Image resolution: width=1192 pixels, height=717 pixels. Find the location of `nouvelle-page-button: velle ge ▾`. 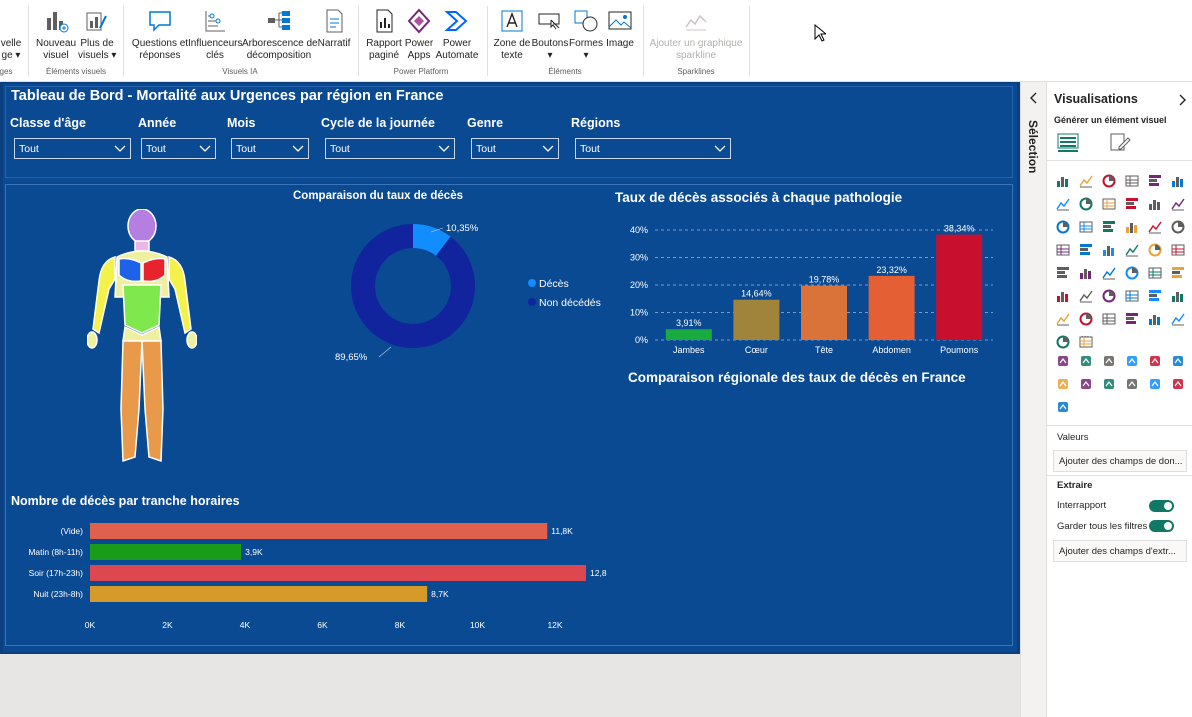

nouvelle-page-button: velle ge ▾ is located at coordinates (11, 35).